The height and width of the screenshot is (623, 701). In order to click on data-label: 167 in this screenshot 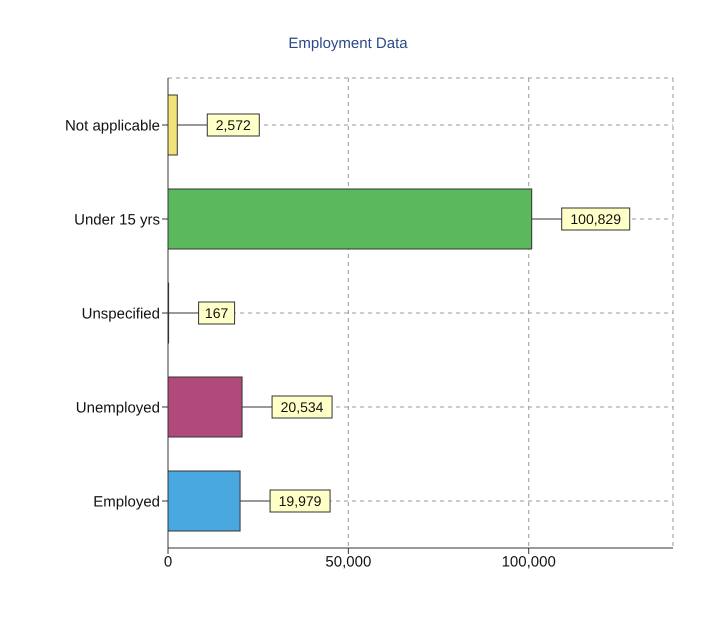, I will do `click(216, 313)`.